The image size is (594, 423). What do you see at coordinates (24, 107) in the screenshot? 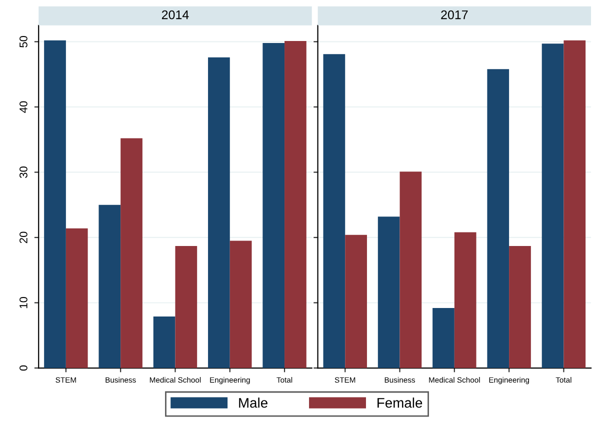
I see `y-tick-label: 40` at bounding box center [24, 107].